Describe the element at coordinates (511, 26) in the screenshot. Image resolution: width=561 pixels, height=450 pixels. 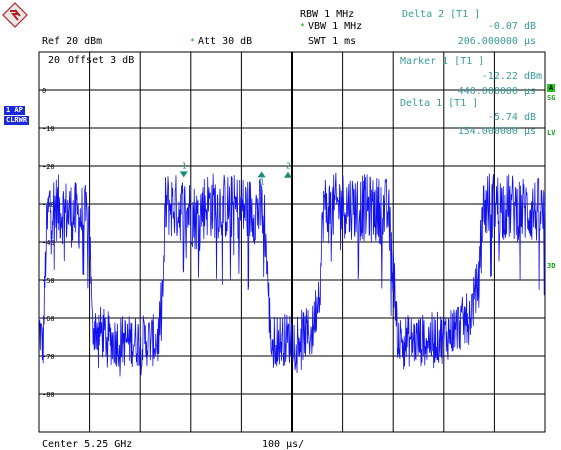
I see `delta2-level: -0.07 dB` at that location.